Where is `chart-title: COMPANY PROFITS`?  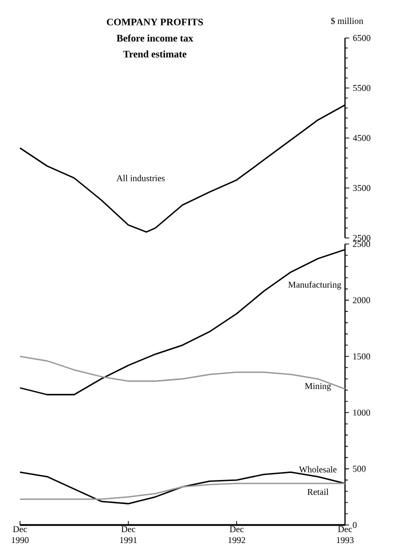 chart-title: COMPANY PROFITS is located at coordinates (154, 22).